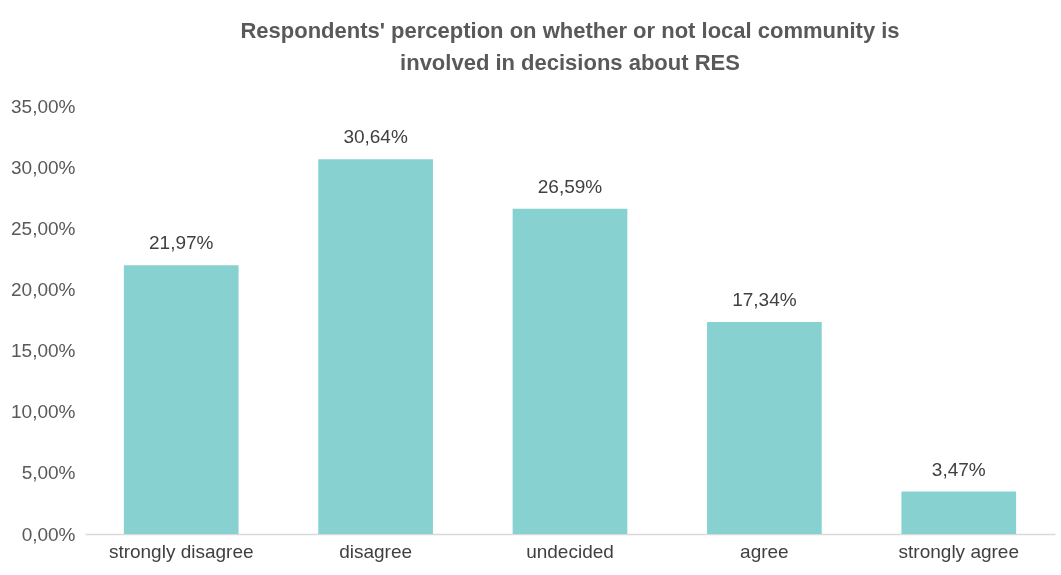 This screenshot has height=575, width=1061. Describe the element at coordinates (375, 137) in the screenshot. I see `data-label: 30,64%` at that location.